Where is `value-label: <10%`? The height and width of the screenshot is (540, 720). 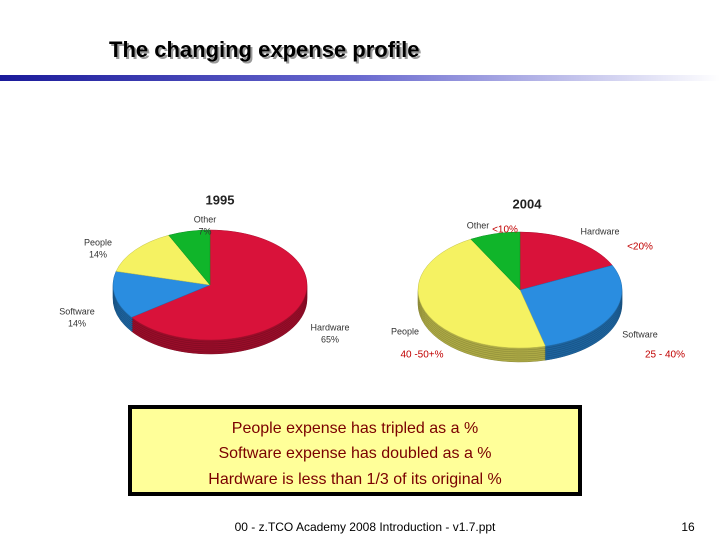 value-label: <10% is located at coordinates (505, 230).